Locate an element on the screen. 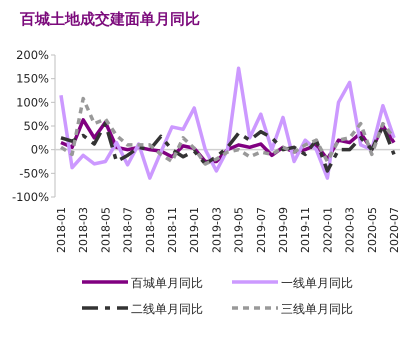 Image resolution: width=417 pixels, height=338 pixels. x-tick-label: 2018-03 is located at coordinates (83, 230).